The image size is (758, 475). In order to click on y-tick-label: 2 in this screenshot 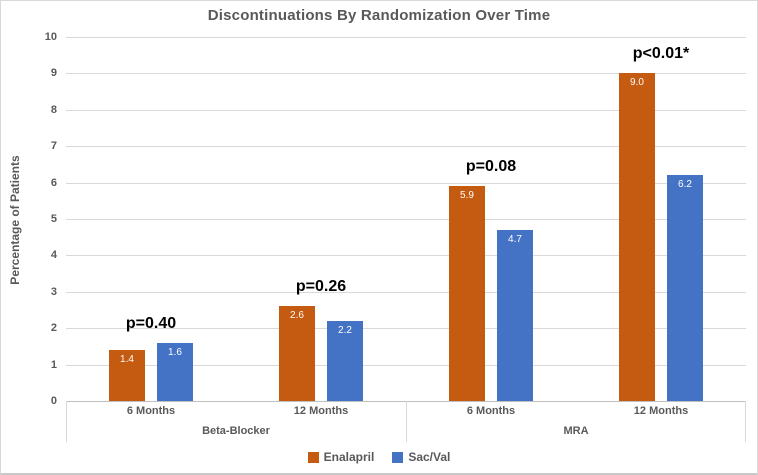, I will do `click(53, 328)`.